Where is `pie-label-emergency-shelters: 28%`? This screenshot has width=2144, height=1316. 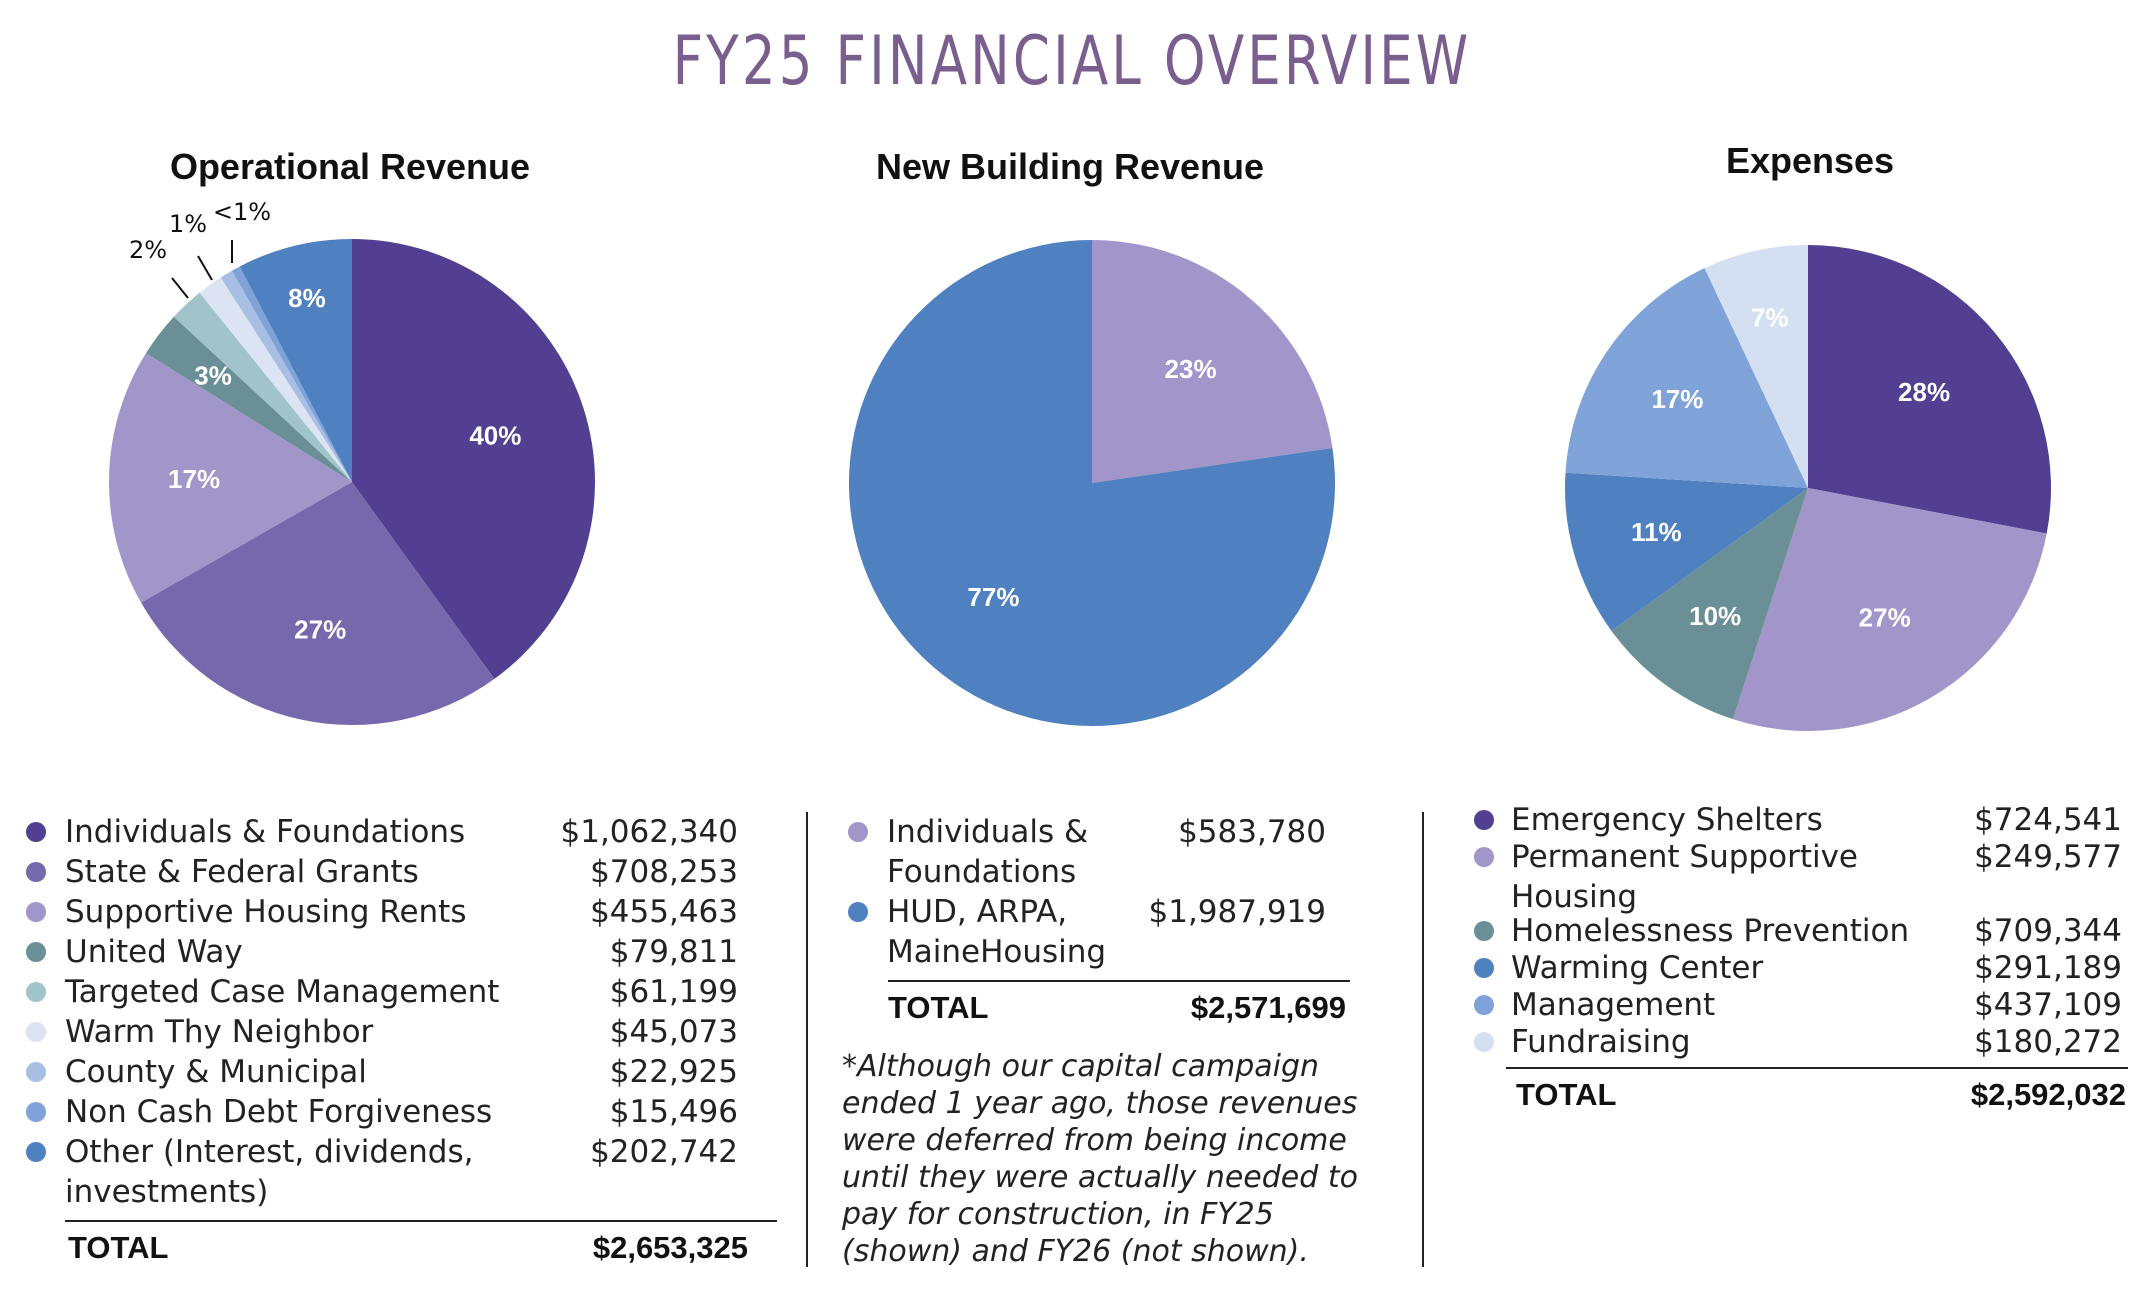 pie-label-emergency-shelters: 28% is located at coordinates (1924, 392).